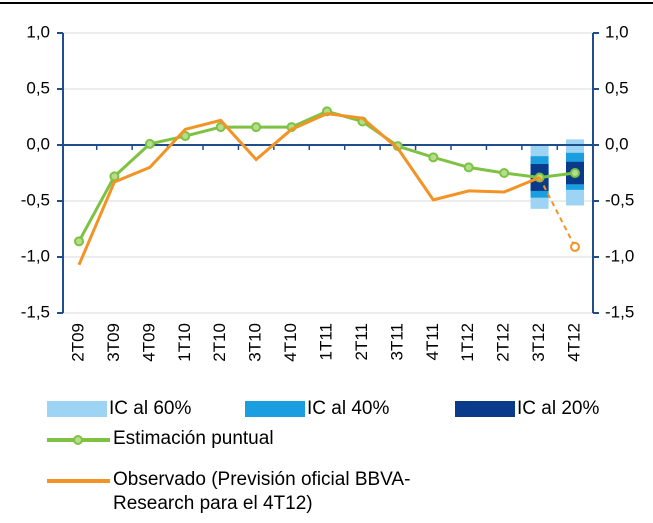 This screenshot has width=653, height=523. What do you see at coordinates (617, 31) in the screenshot?
I see `y2-tick-label: 1,0` at bounding box center [617, 31].